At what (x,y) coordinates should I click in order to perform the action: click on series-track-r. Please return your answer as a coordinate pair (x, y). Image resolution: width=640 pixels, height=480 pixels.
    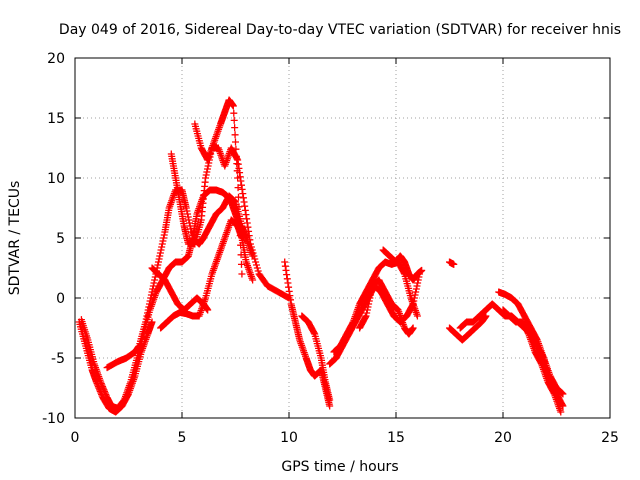
    Looking at the image, I should click on (532, 361).